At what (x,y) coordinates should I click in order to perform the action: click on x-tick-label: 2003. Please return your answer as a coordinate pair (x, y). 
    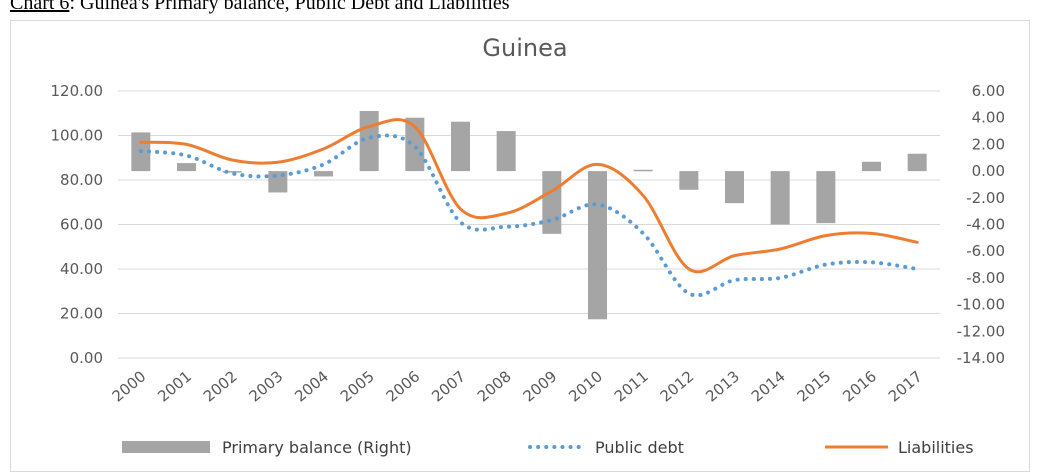
    Looking at the image, I should click on (266, 386).